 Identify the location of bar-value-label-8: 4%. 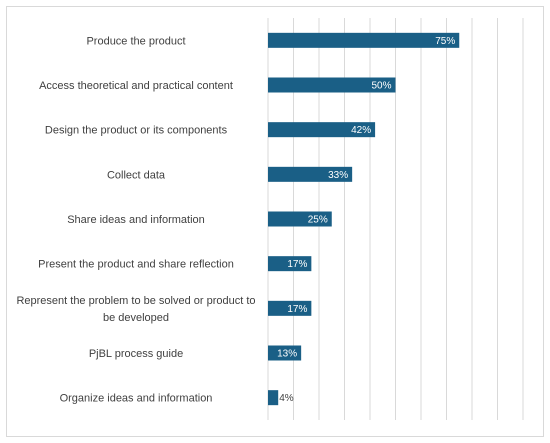
(286, 398).